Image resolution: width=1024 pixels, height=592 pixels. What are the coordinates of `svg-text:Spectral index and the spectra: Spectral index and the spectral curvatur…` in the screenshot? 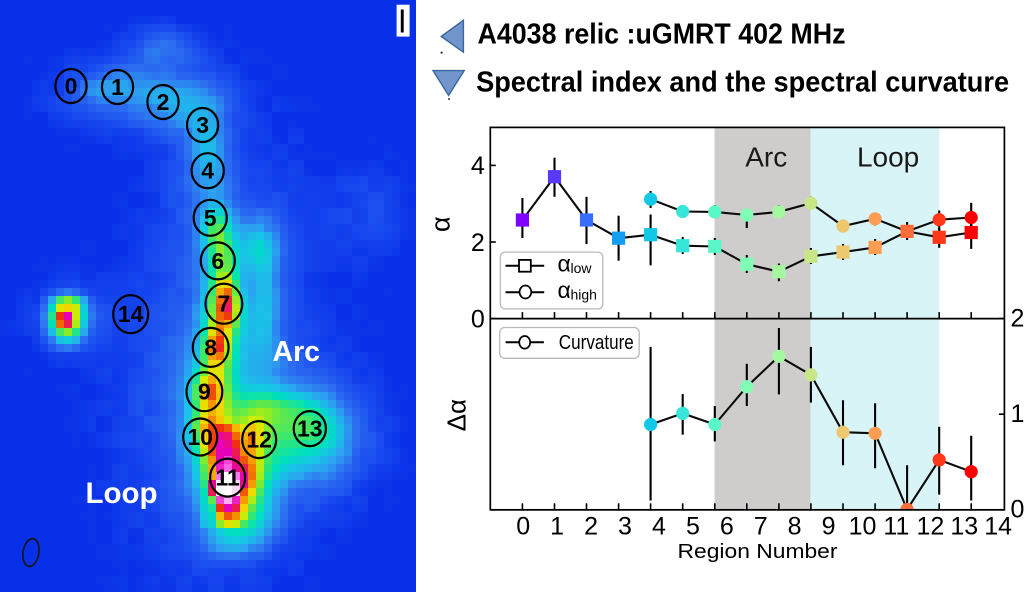 It's located at (742, 82).